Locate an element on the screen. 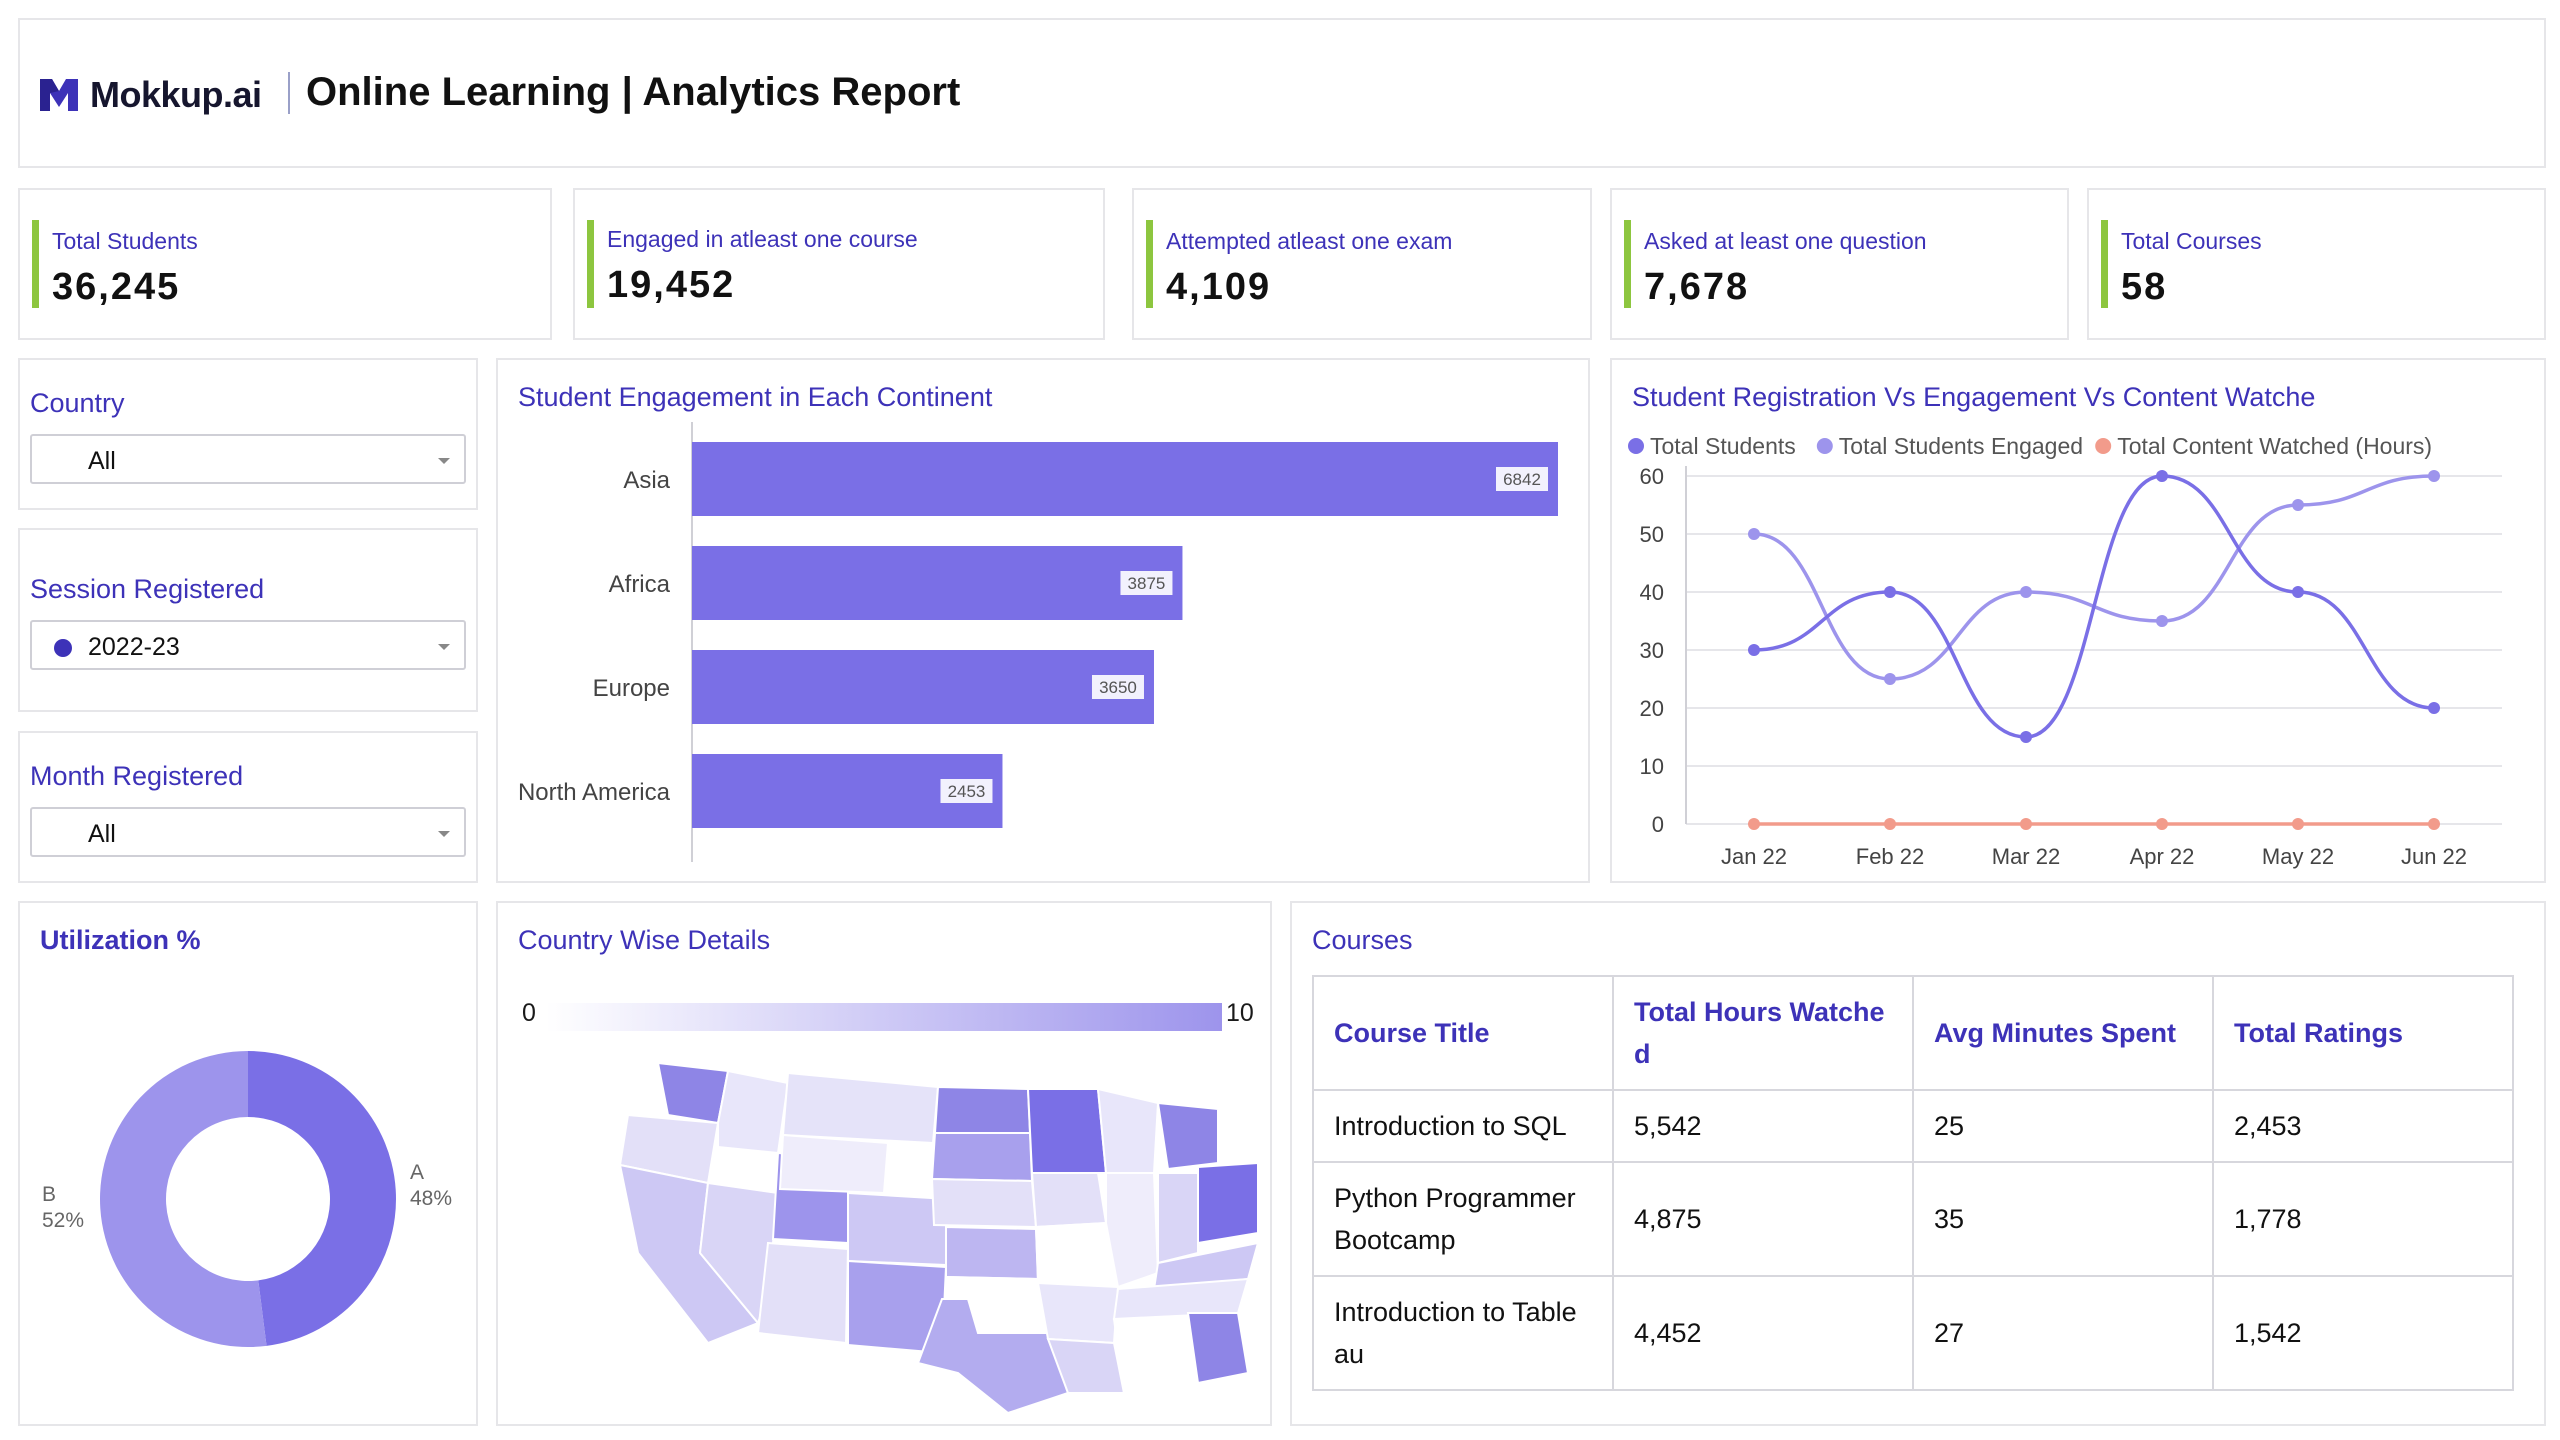 The image size is (2560, 1440). donut-slice-label: 52% is located at coordinates (63, 1220).